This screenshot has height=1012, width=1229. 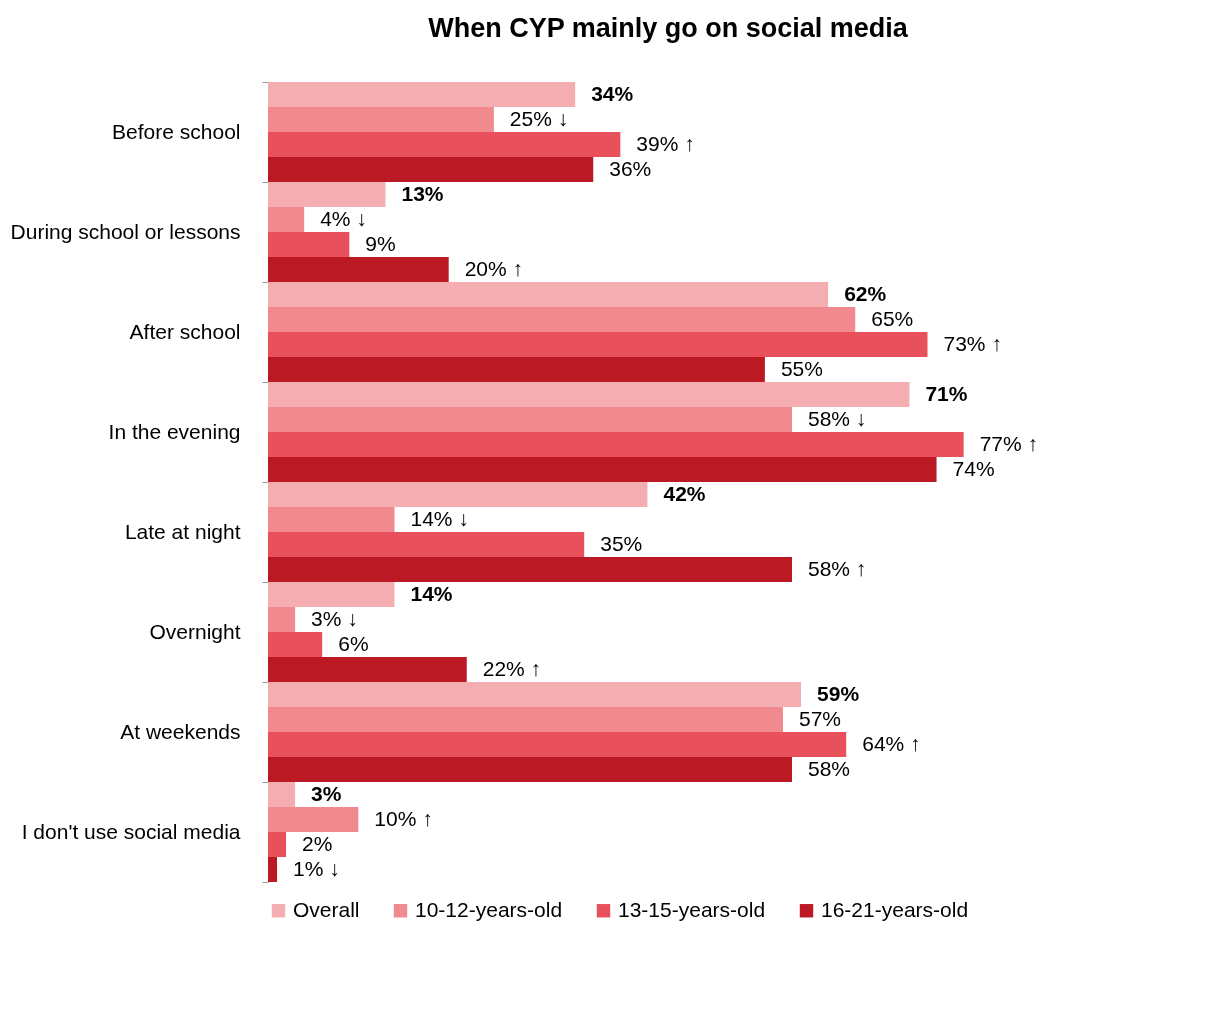 I want to click on y-tick-label: Late at night, so click(x=182, y=531).